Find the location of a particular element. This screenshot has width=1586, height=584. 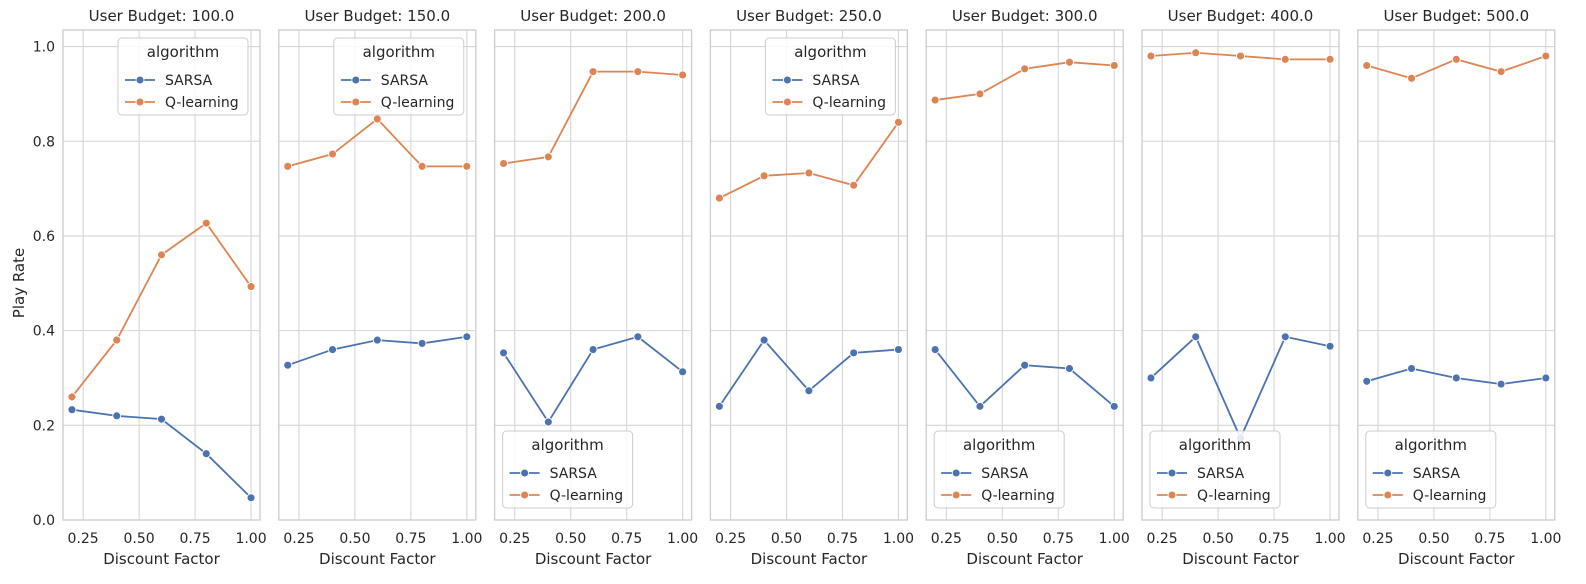

subplot-title: User Budget: 250.0 is located at coordinates (809, 16).